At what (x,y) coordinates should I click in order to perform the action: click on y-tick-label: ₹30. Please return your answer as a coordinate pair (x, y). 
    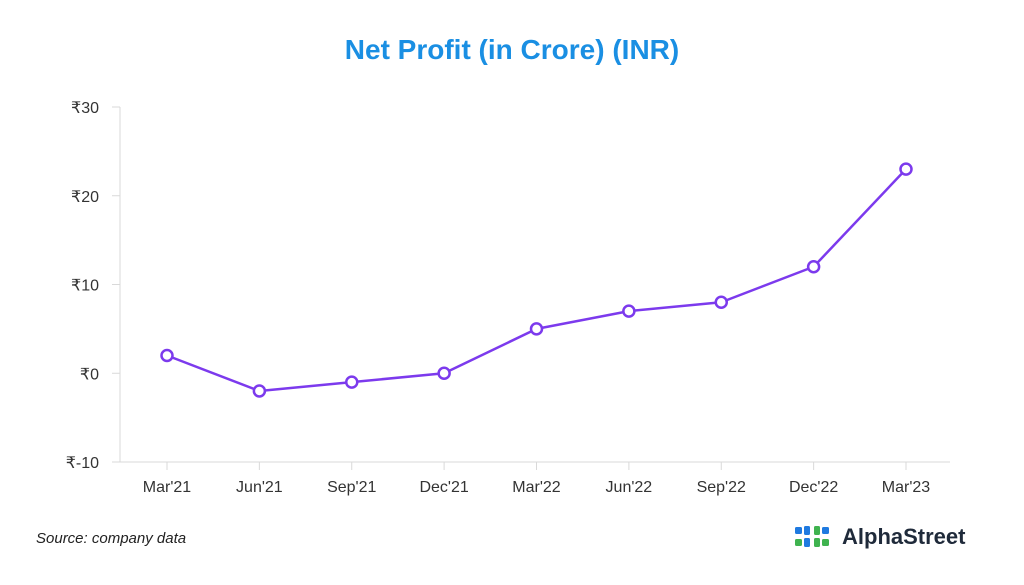
    Looking at the image, I should click on (85, 108).